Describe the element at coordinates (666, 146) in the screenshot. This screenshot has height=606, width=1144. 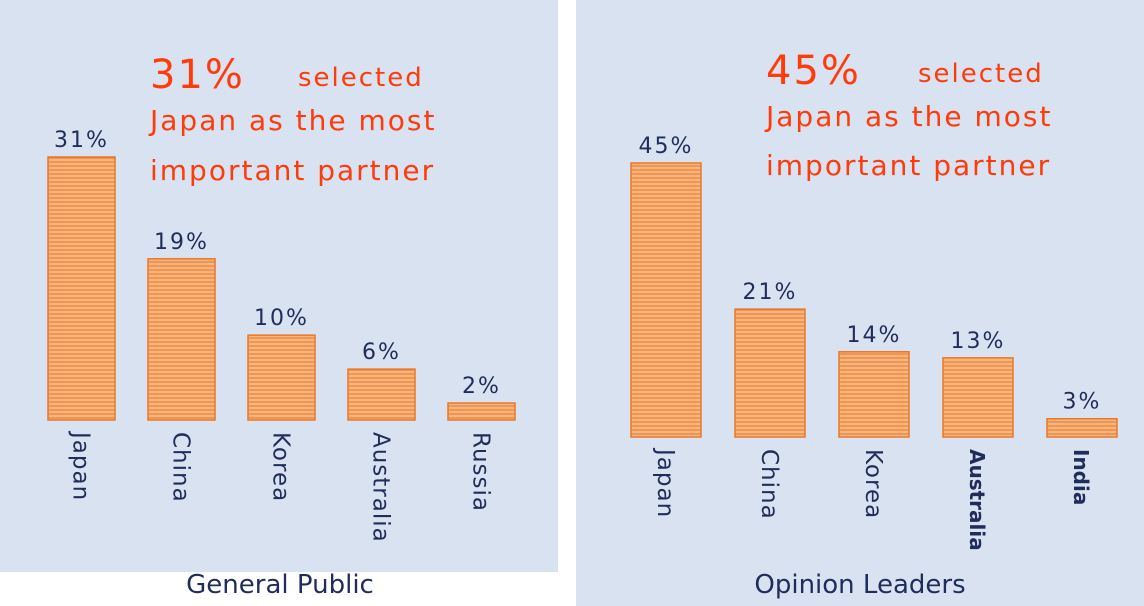
I see `value-label: 45%` at that location.